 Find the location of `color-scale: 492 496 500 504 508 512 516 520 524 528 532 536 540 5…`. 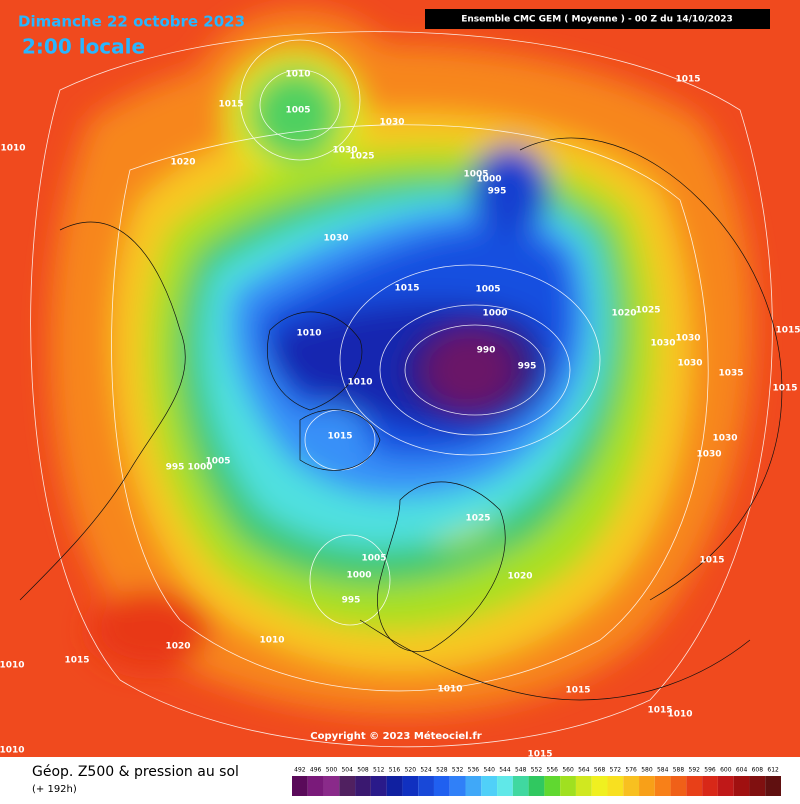

color-scale: 492 496 500 504 508 512 516 520 524 528 532 536 540 5… is located at coordinates (536, 781).